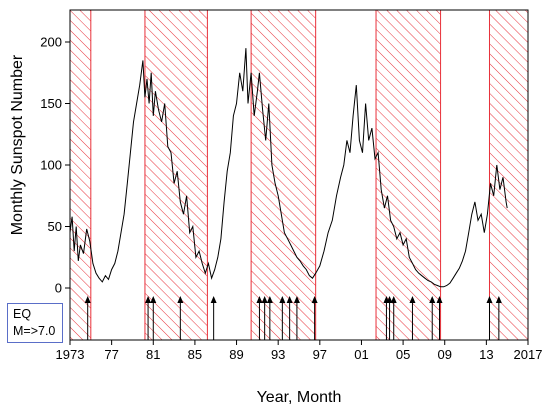 The height and width of the screenshot is (410, 550). Describe the element at coordinates (34, 331) in the screenshot. I see `legend-line-2: M=>7.0` at that location.